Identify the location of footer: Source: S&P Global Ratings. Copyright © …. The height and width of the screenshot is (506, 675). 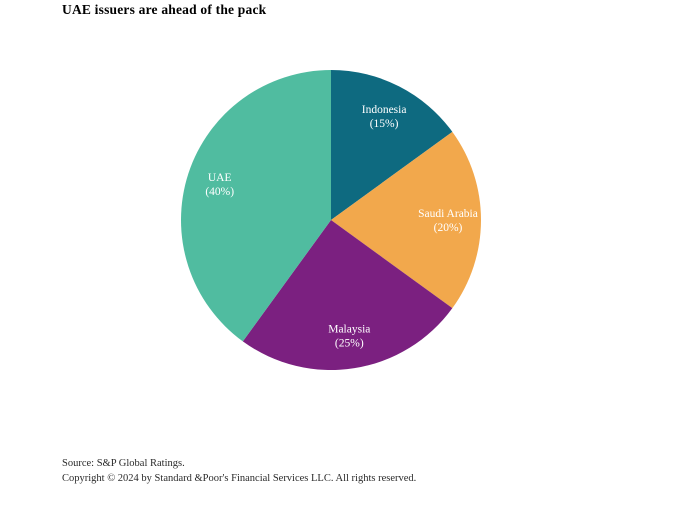
(239, 471).